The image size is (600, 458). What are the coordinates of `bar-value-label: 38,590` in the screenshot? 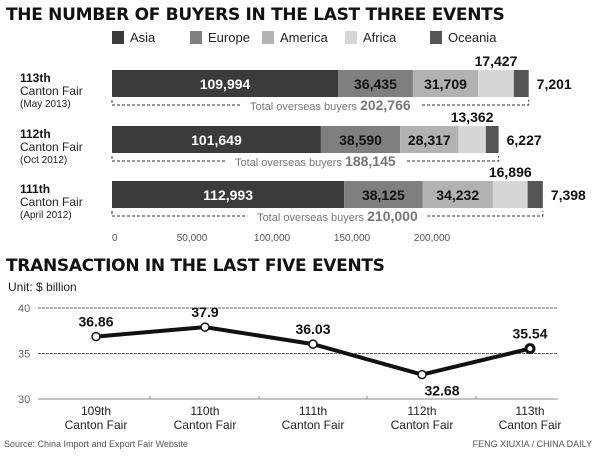 It's located at (360, 140).